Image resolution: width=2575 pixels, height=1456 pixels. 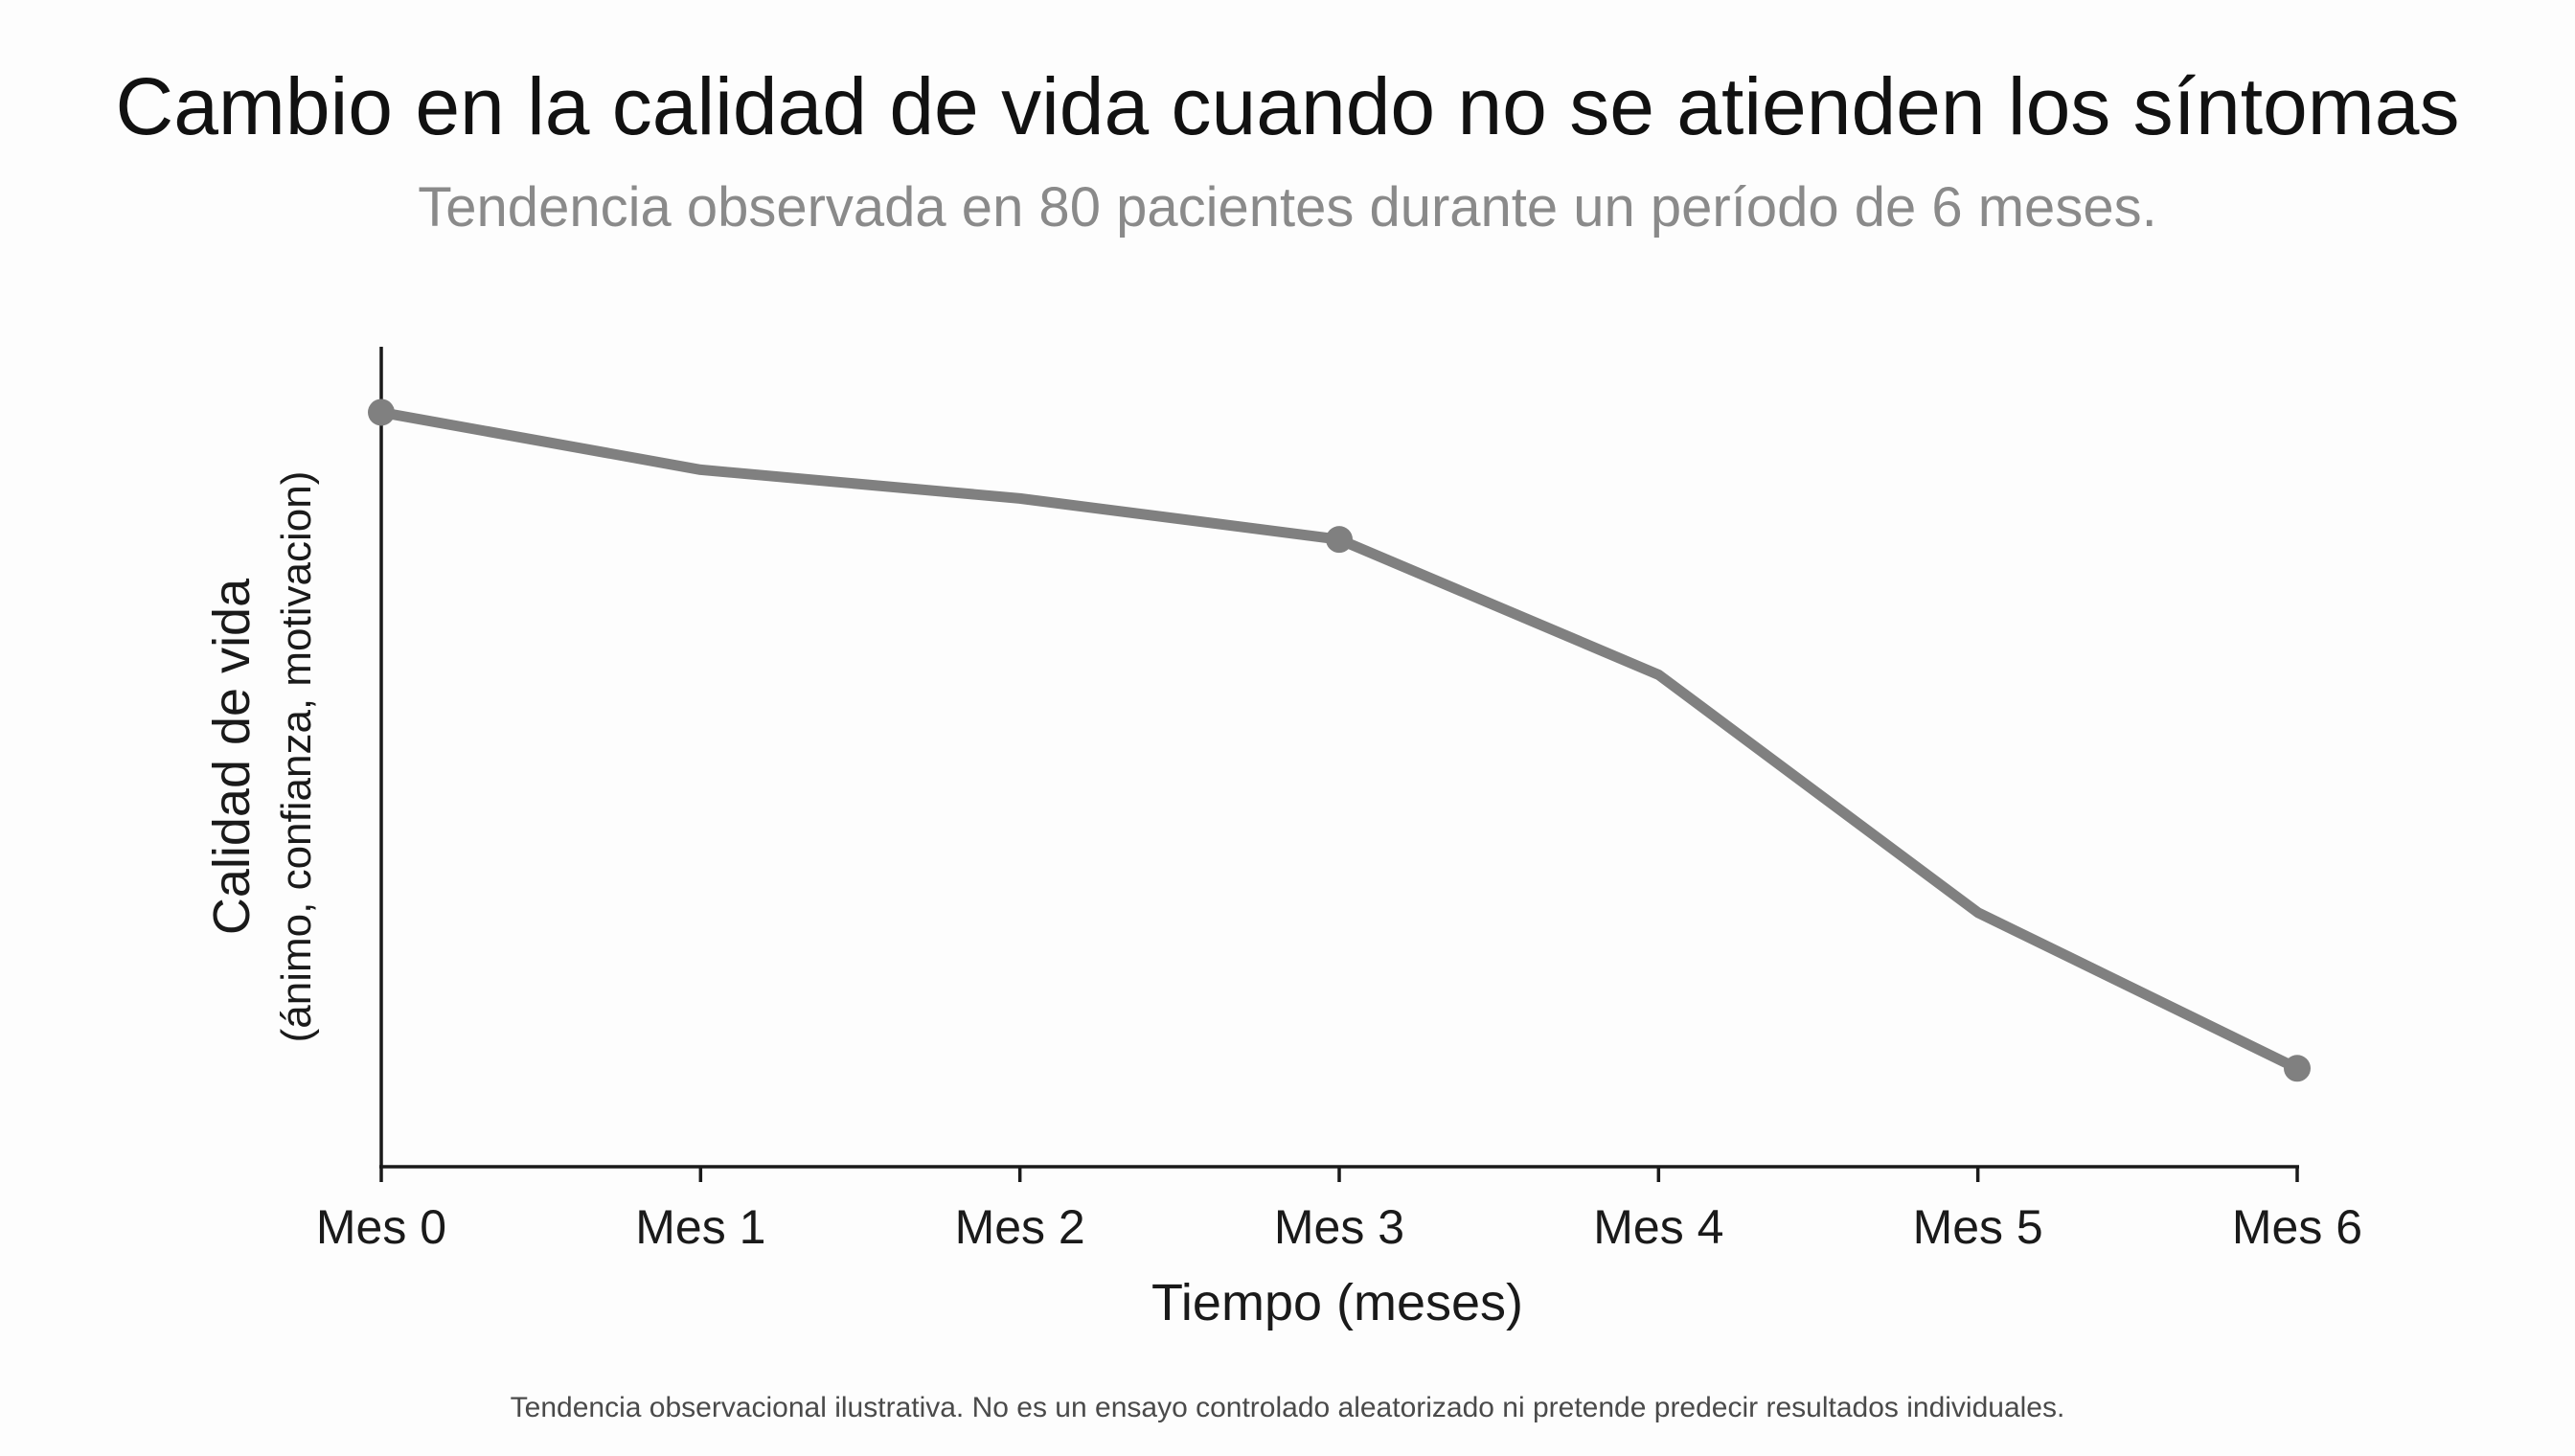 I want to click on x-tick-label: Mes 2, so click(x=1020, y=1227).